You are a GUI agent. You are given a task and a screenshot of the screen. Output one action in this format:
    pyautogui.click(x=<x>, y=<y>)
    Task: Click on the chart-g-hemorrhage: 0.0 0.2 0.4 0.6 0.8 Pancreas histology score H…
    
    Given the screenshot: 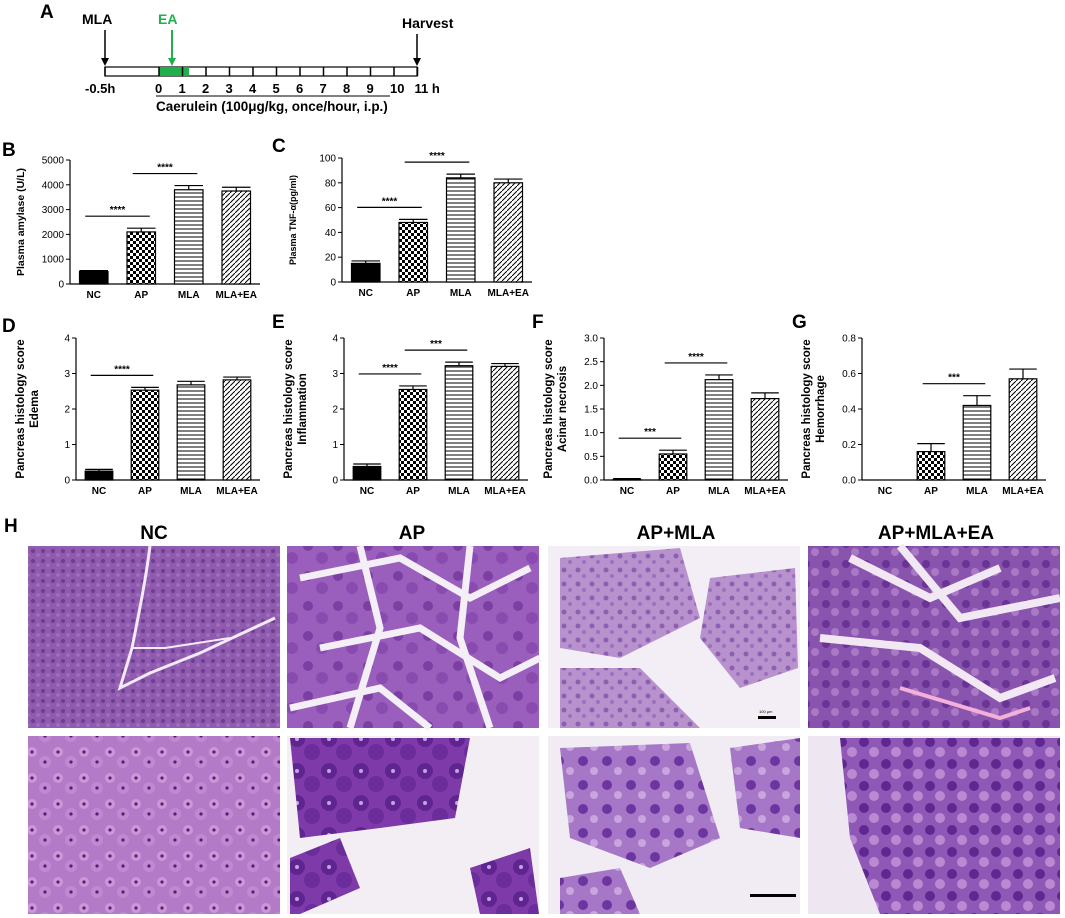 What is the action you would take?
    pyautogui.click(x=923, y=415)
    